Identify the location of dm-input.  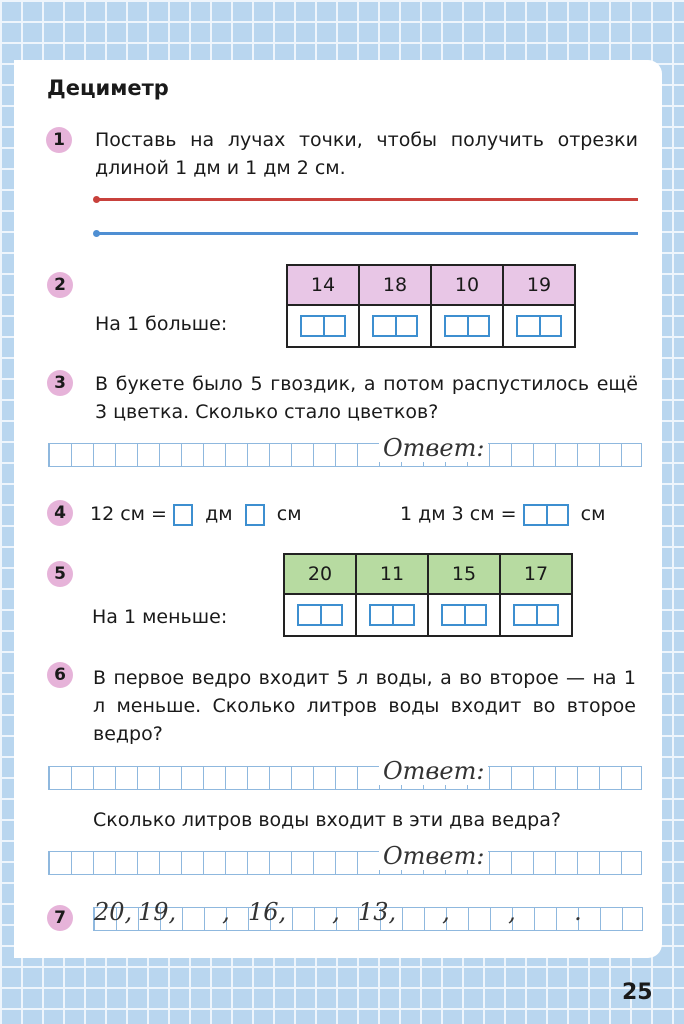
(183, 514).